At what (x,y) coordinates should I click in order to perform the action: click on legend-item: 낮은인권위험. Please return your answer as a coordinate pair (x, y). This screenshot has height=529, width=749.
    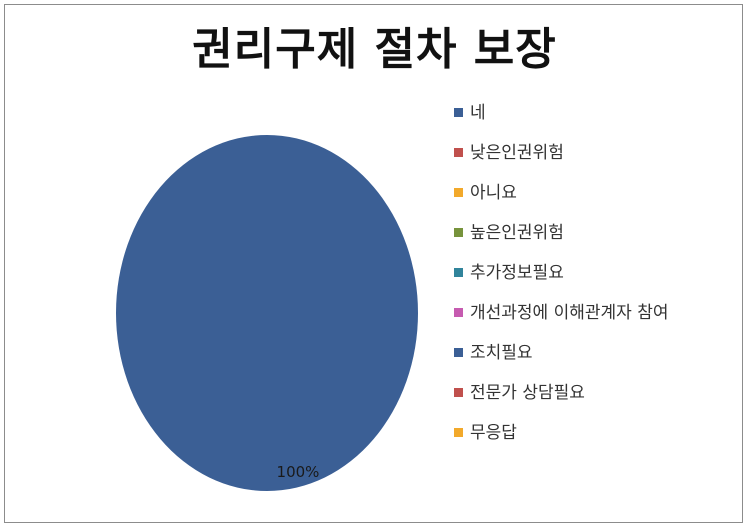
    Looking at the image, I should click on (596, 161).